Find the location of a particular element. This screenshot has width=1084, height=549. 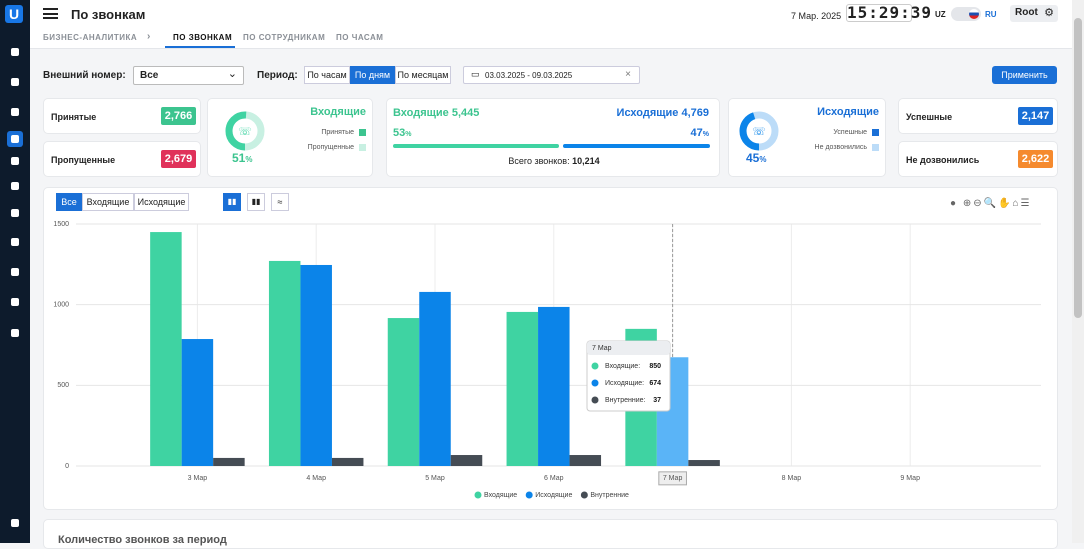

x-label-highlight is located at coordinates (672, 478).